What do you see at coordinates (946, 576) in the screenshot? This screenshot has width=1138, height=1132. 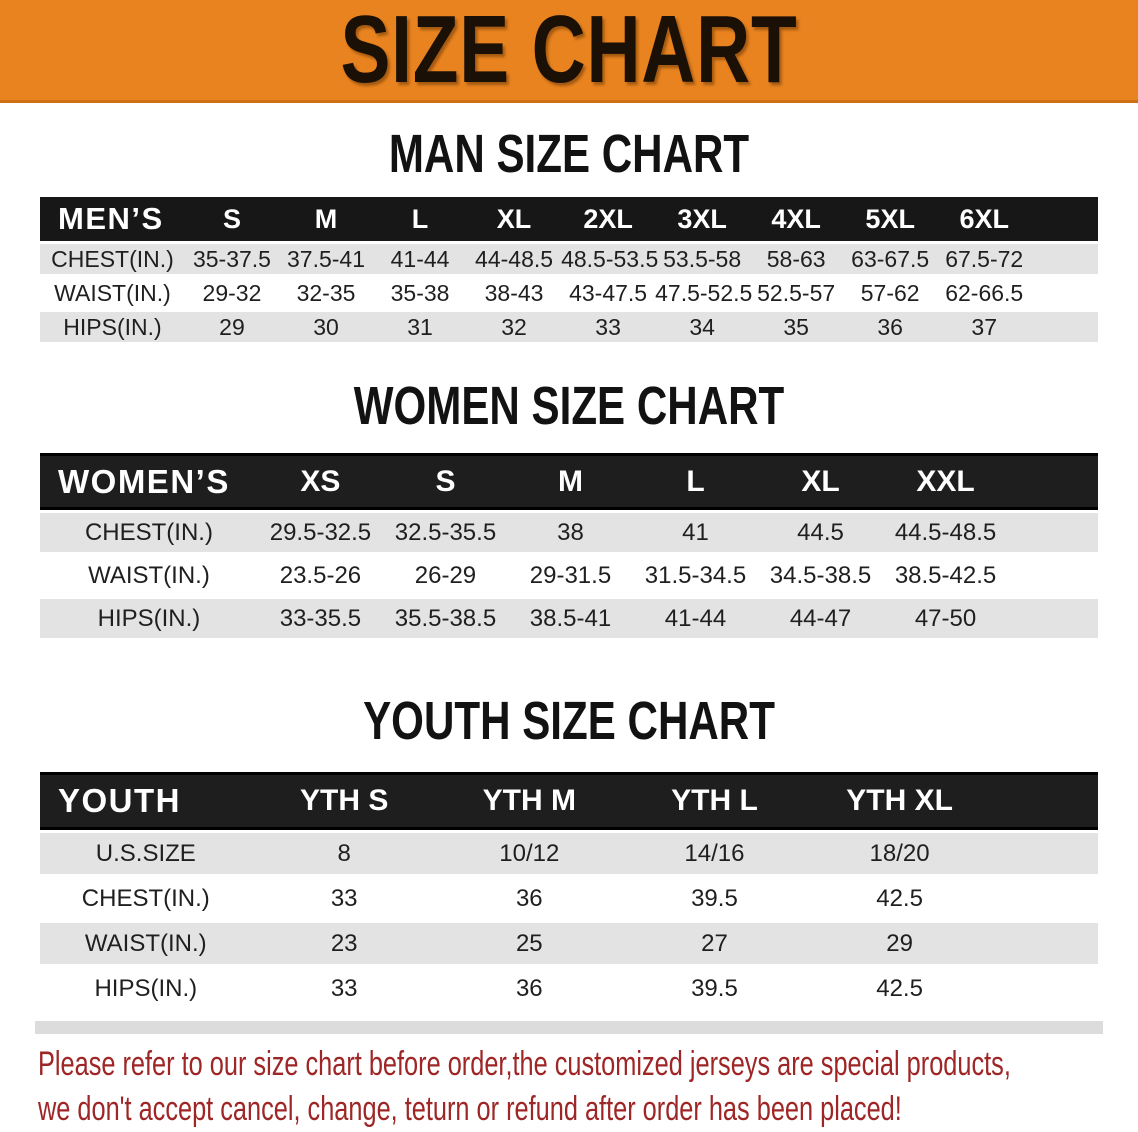 I see `size-value-cell: 38.5-42.5` at bounding box center [946, 576].